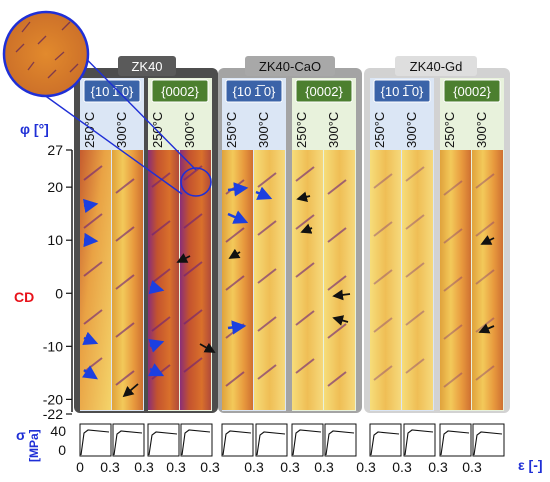  I want to click on cd-label: CD, so click(24, 297).